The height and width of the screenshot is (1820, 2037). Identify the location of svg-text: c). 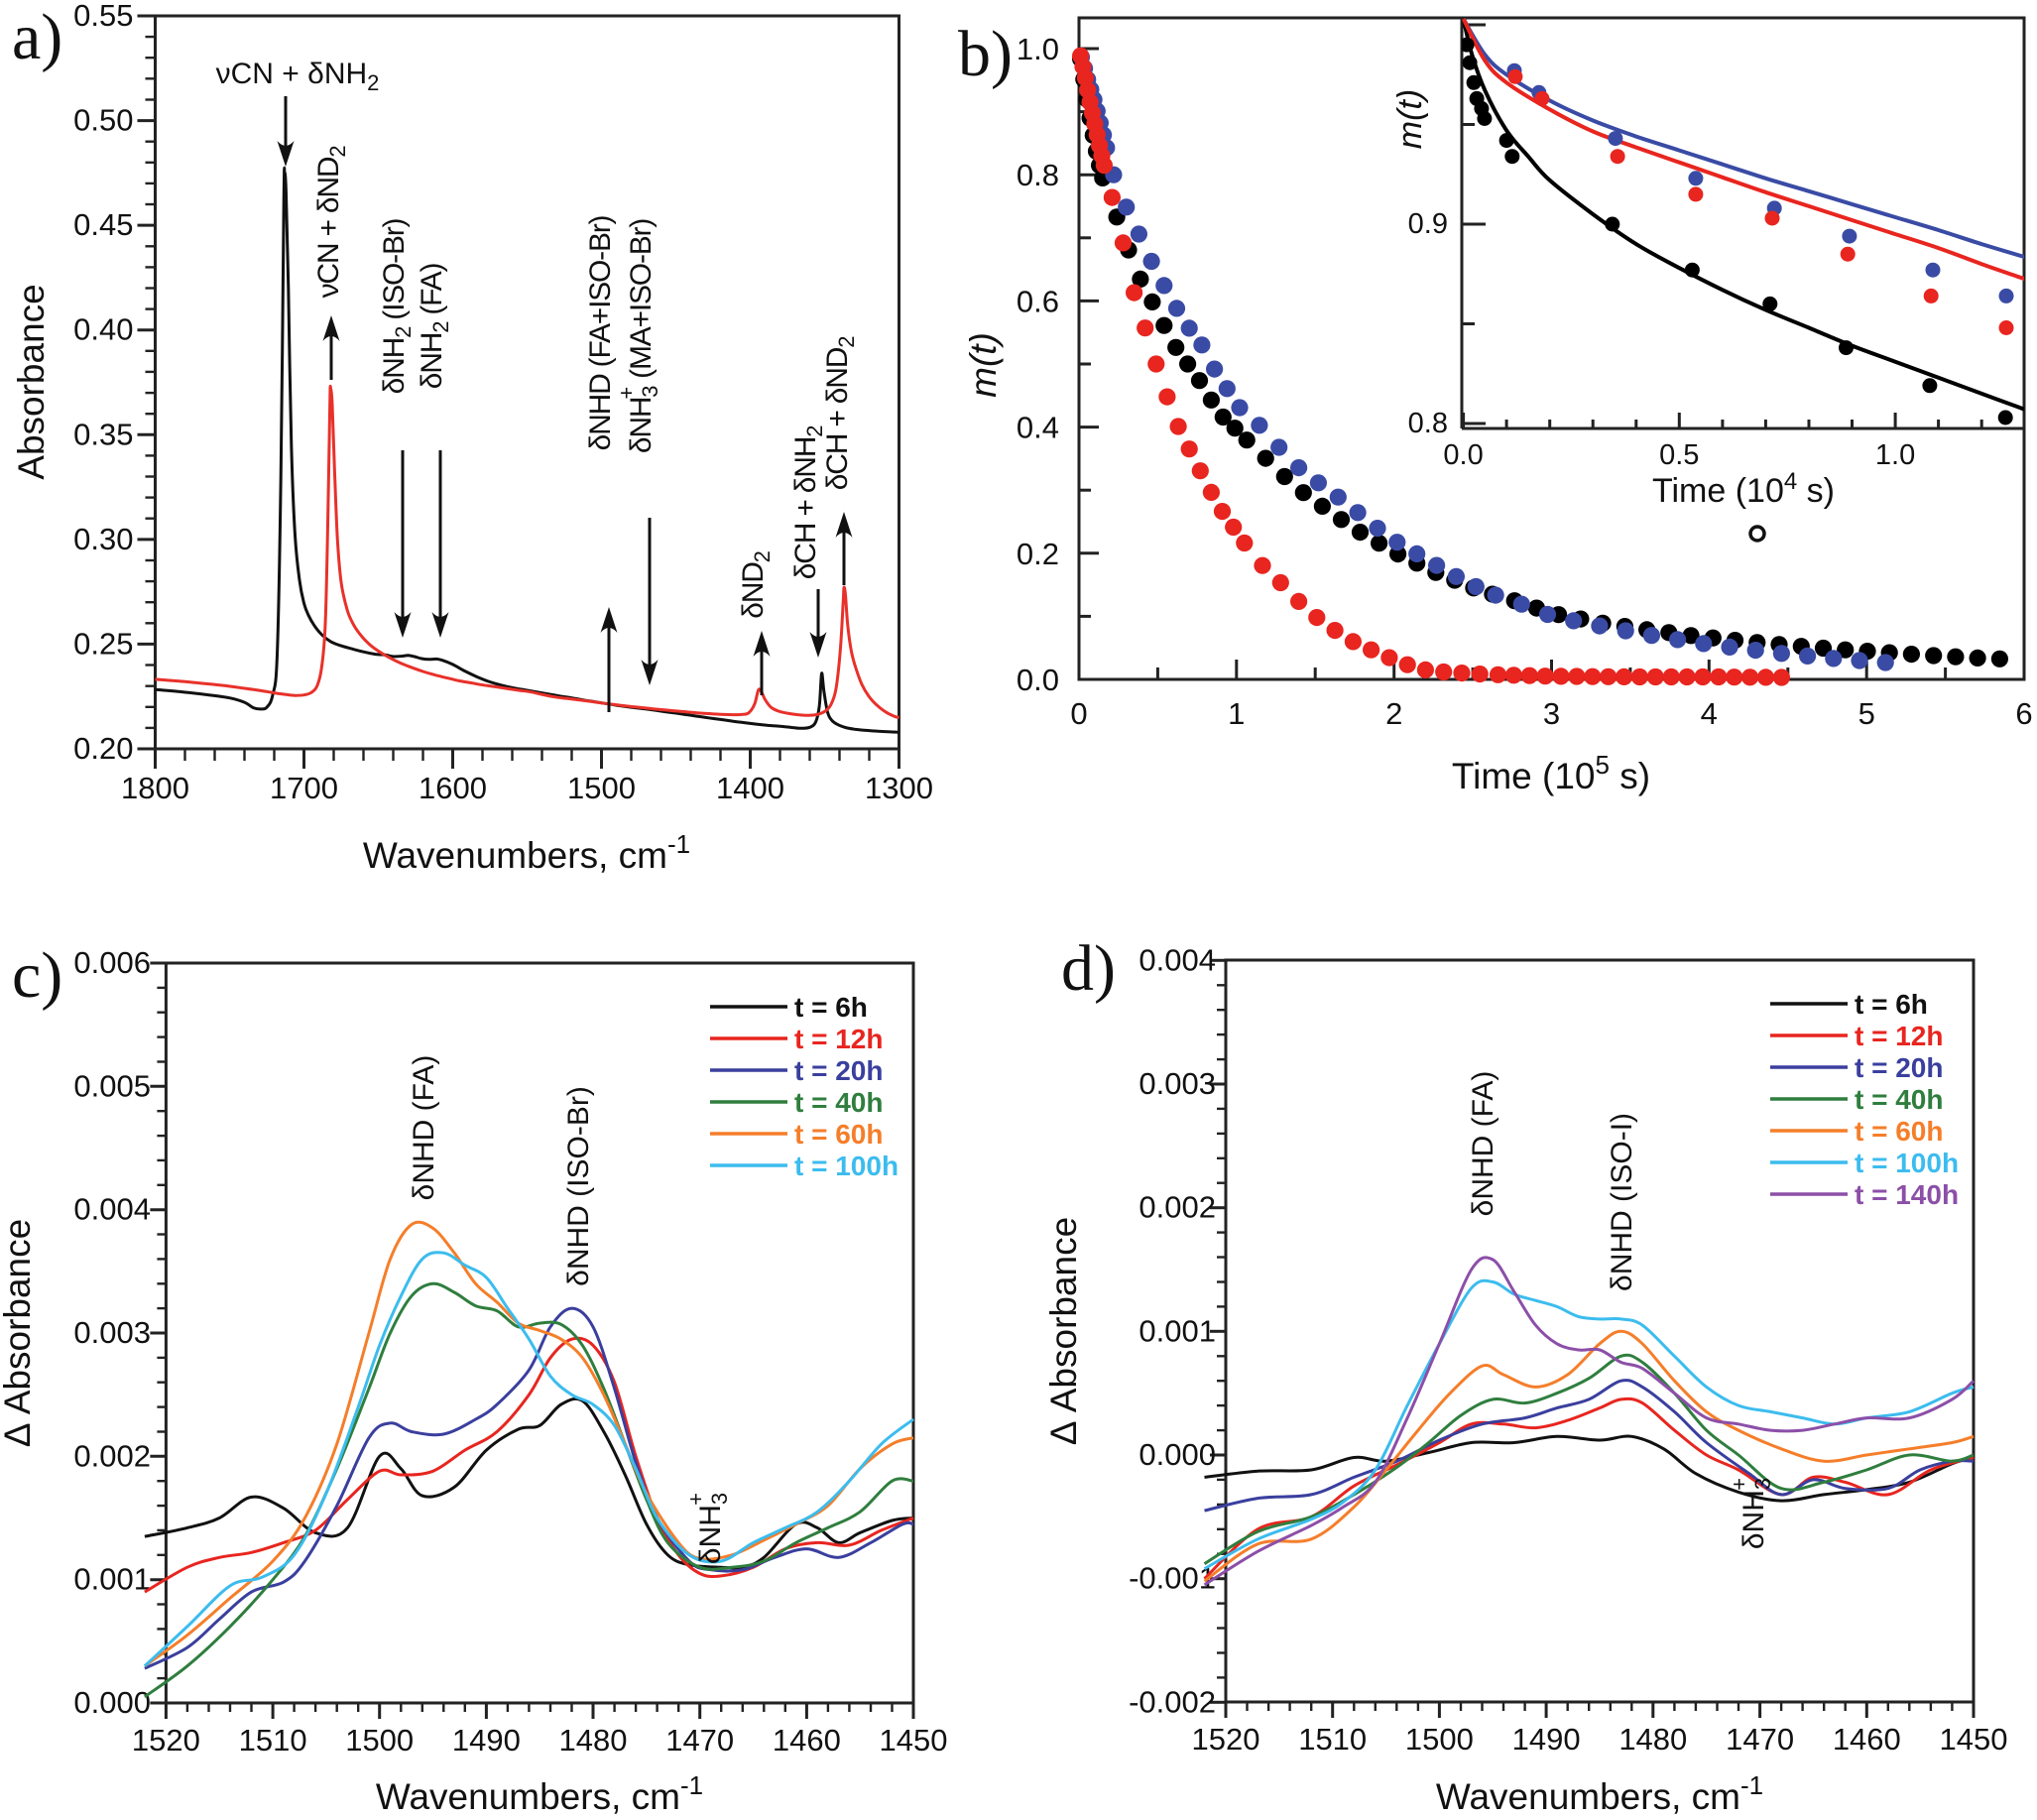
(37, 975).